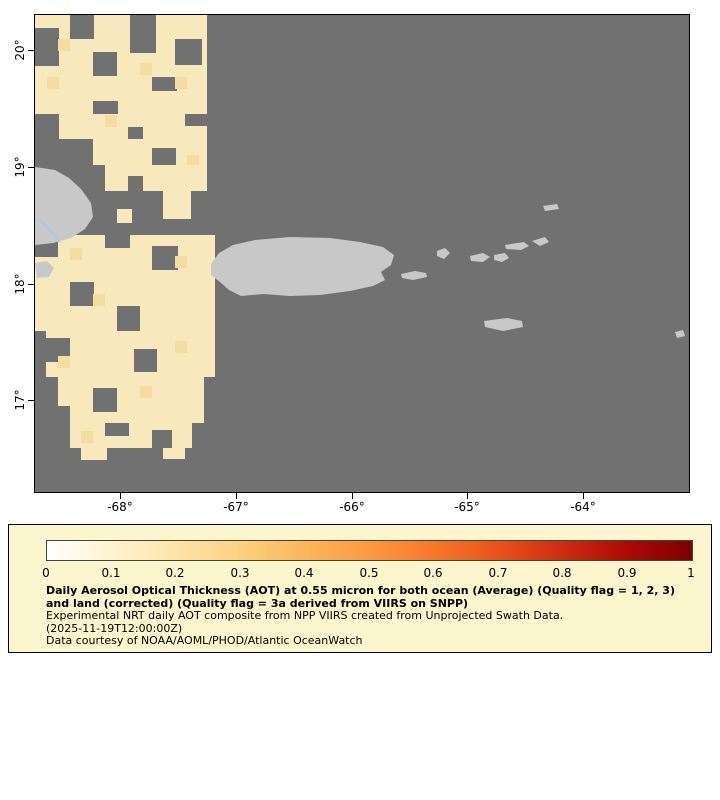 This screenshot has width=720, height=800. I want to click on aot-data-gaps, so click(121, 231).